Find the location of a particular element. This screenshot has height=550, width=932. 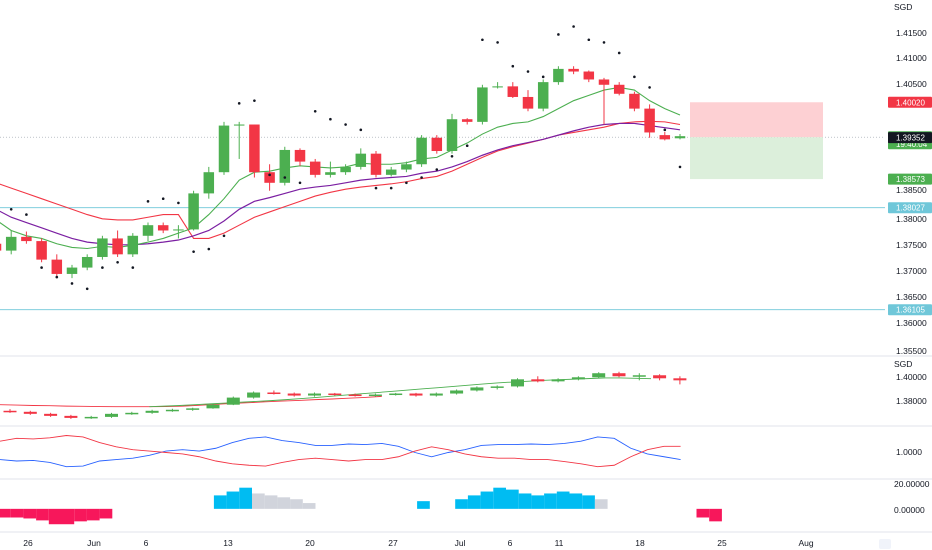

time-axis-scroll-handle is located at coordinates (885, 544).